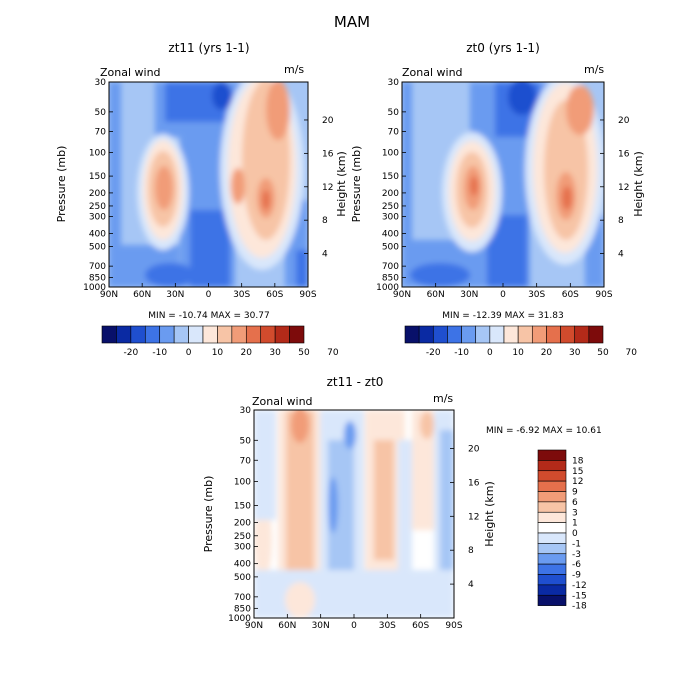 Image resolution: width=700 pixels, height=700 pixels. Describe the element at coordinates (325, 221) in the screenshot. I see `y2-tick-label: 8` at that location.